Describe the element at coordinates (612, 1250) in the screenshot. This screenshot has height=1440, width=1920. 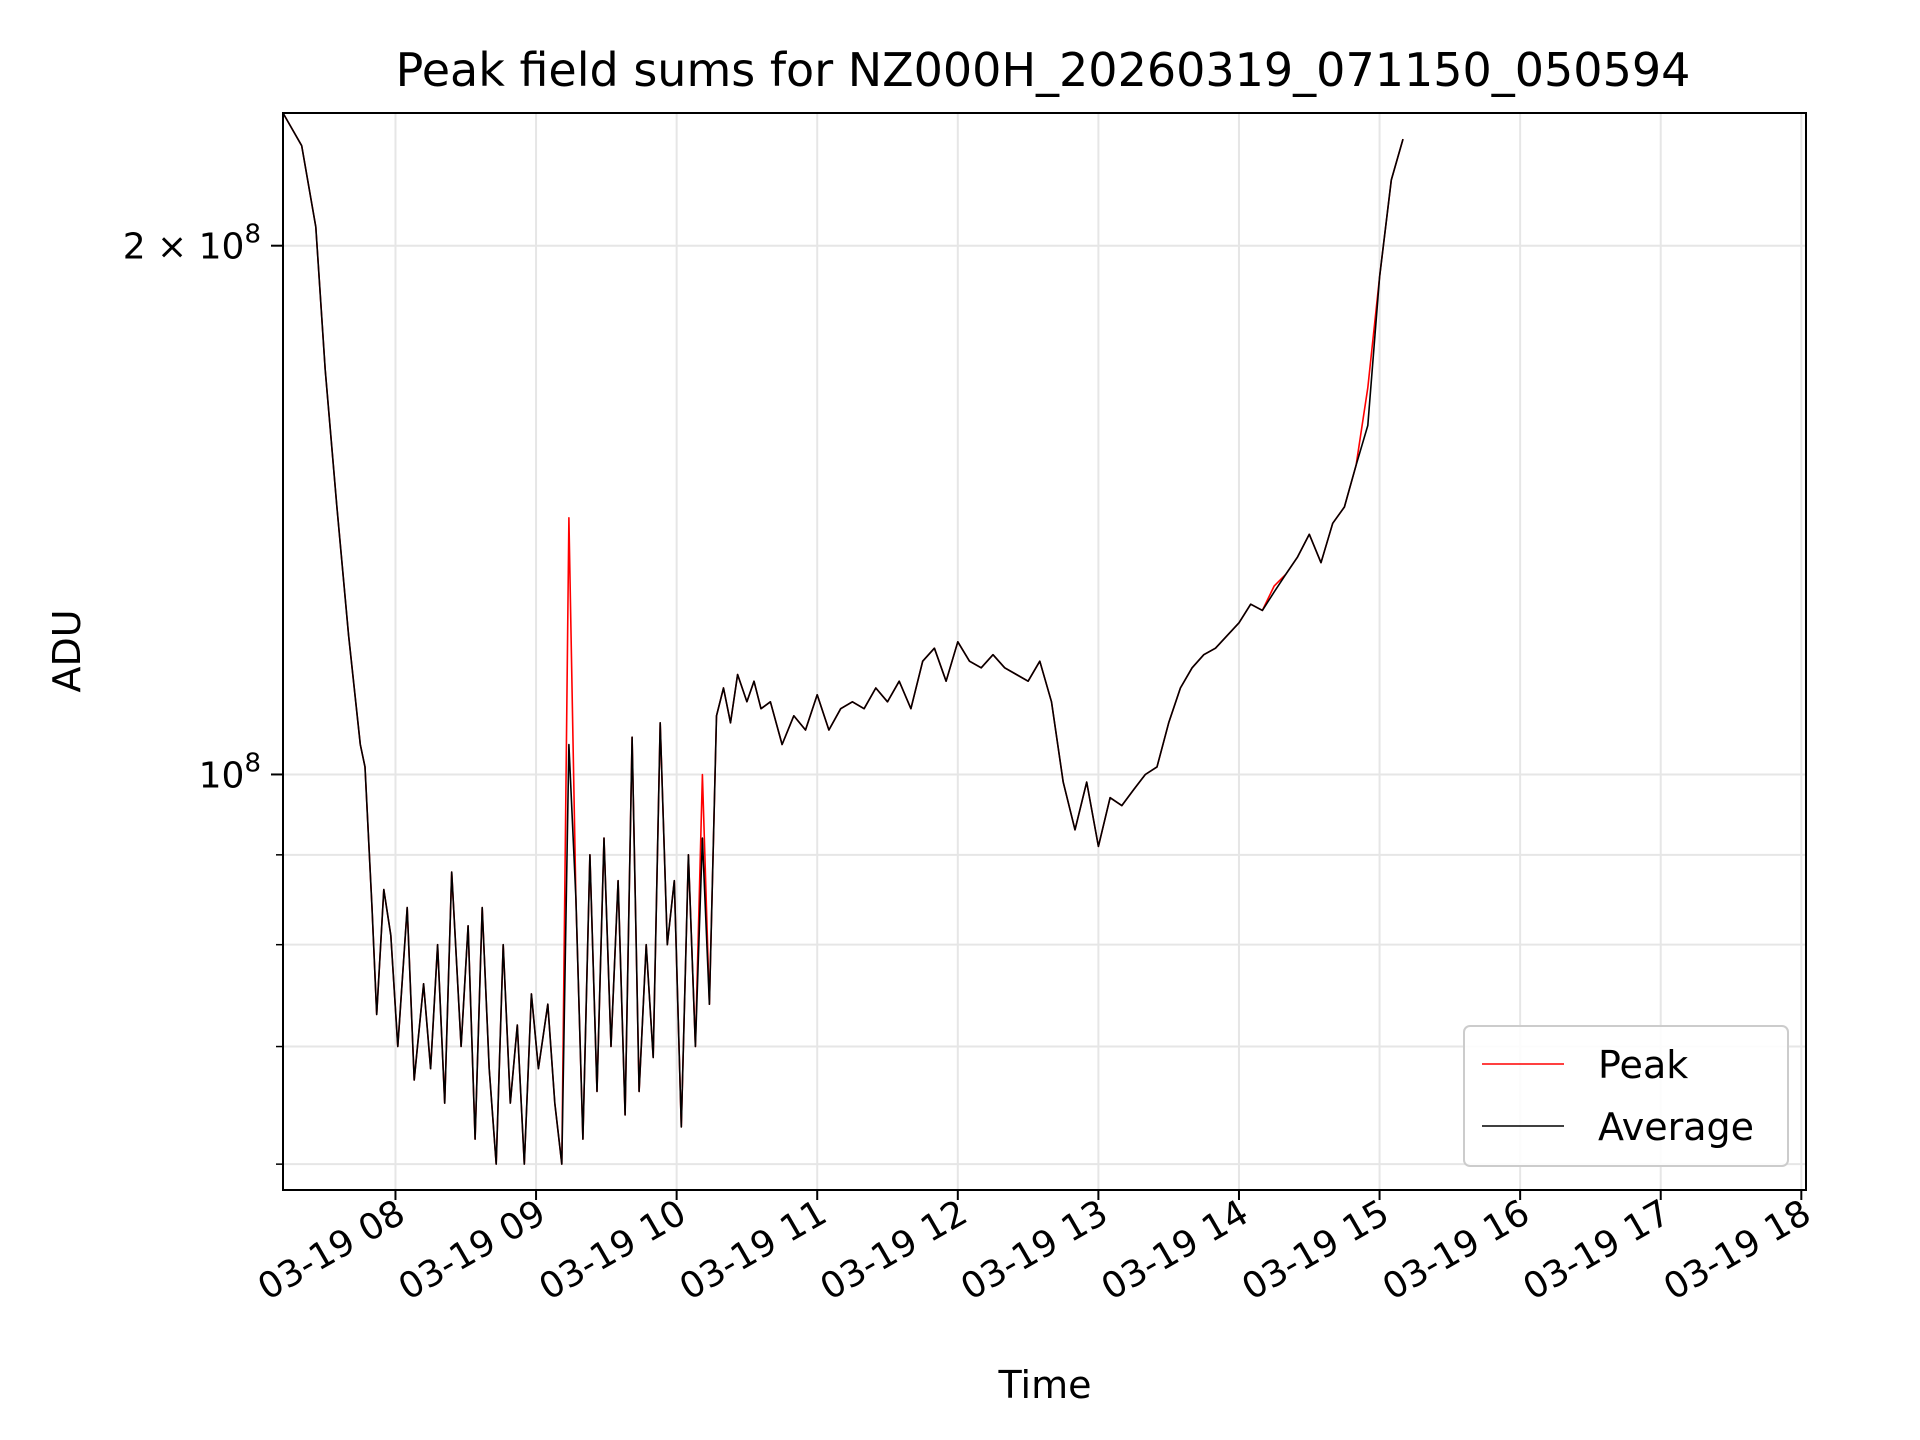
I see `x-tick-label: 03-19 10` at that location.